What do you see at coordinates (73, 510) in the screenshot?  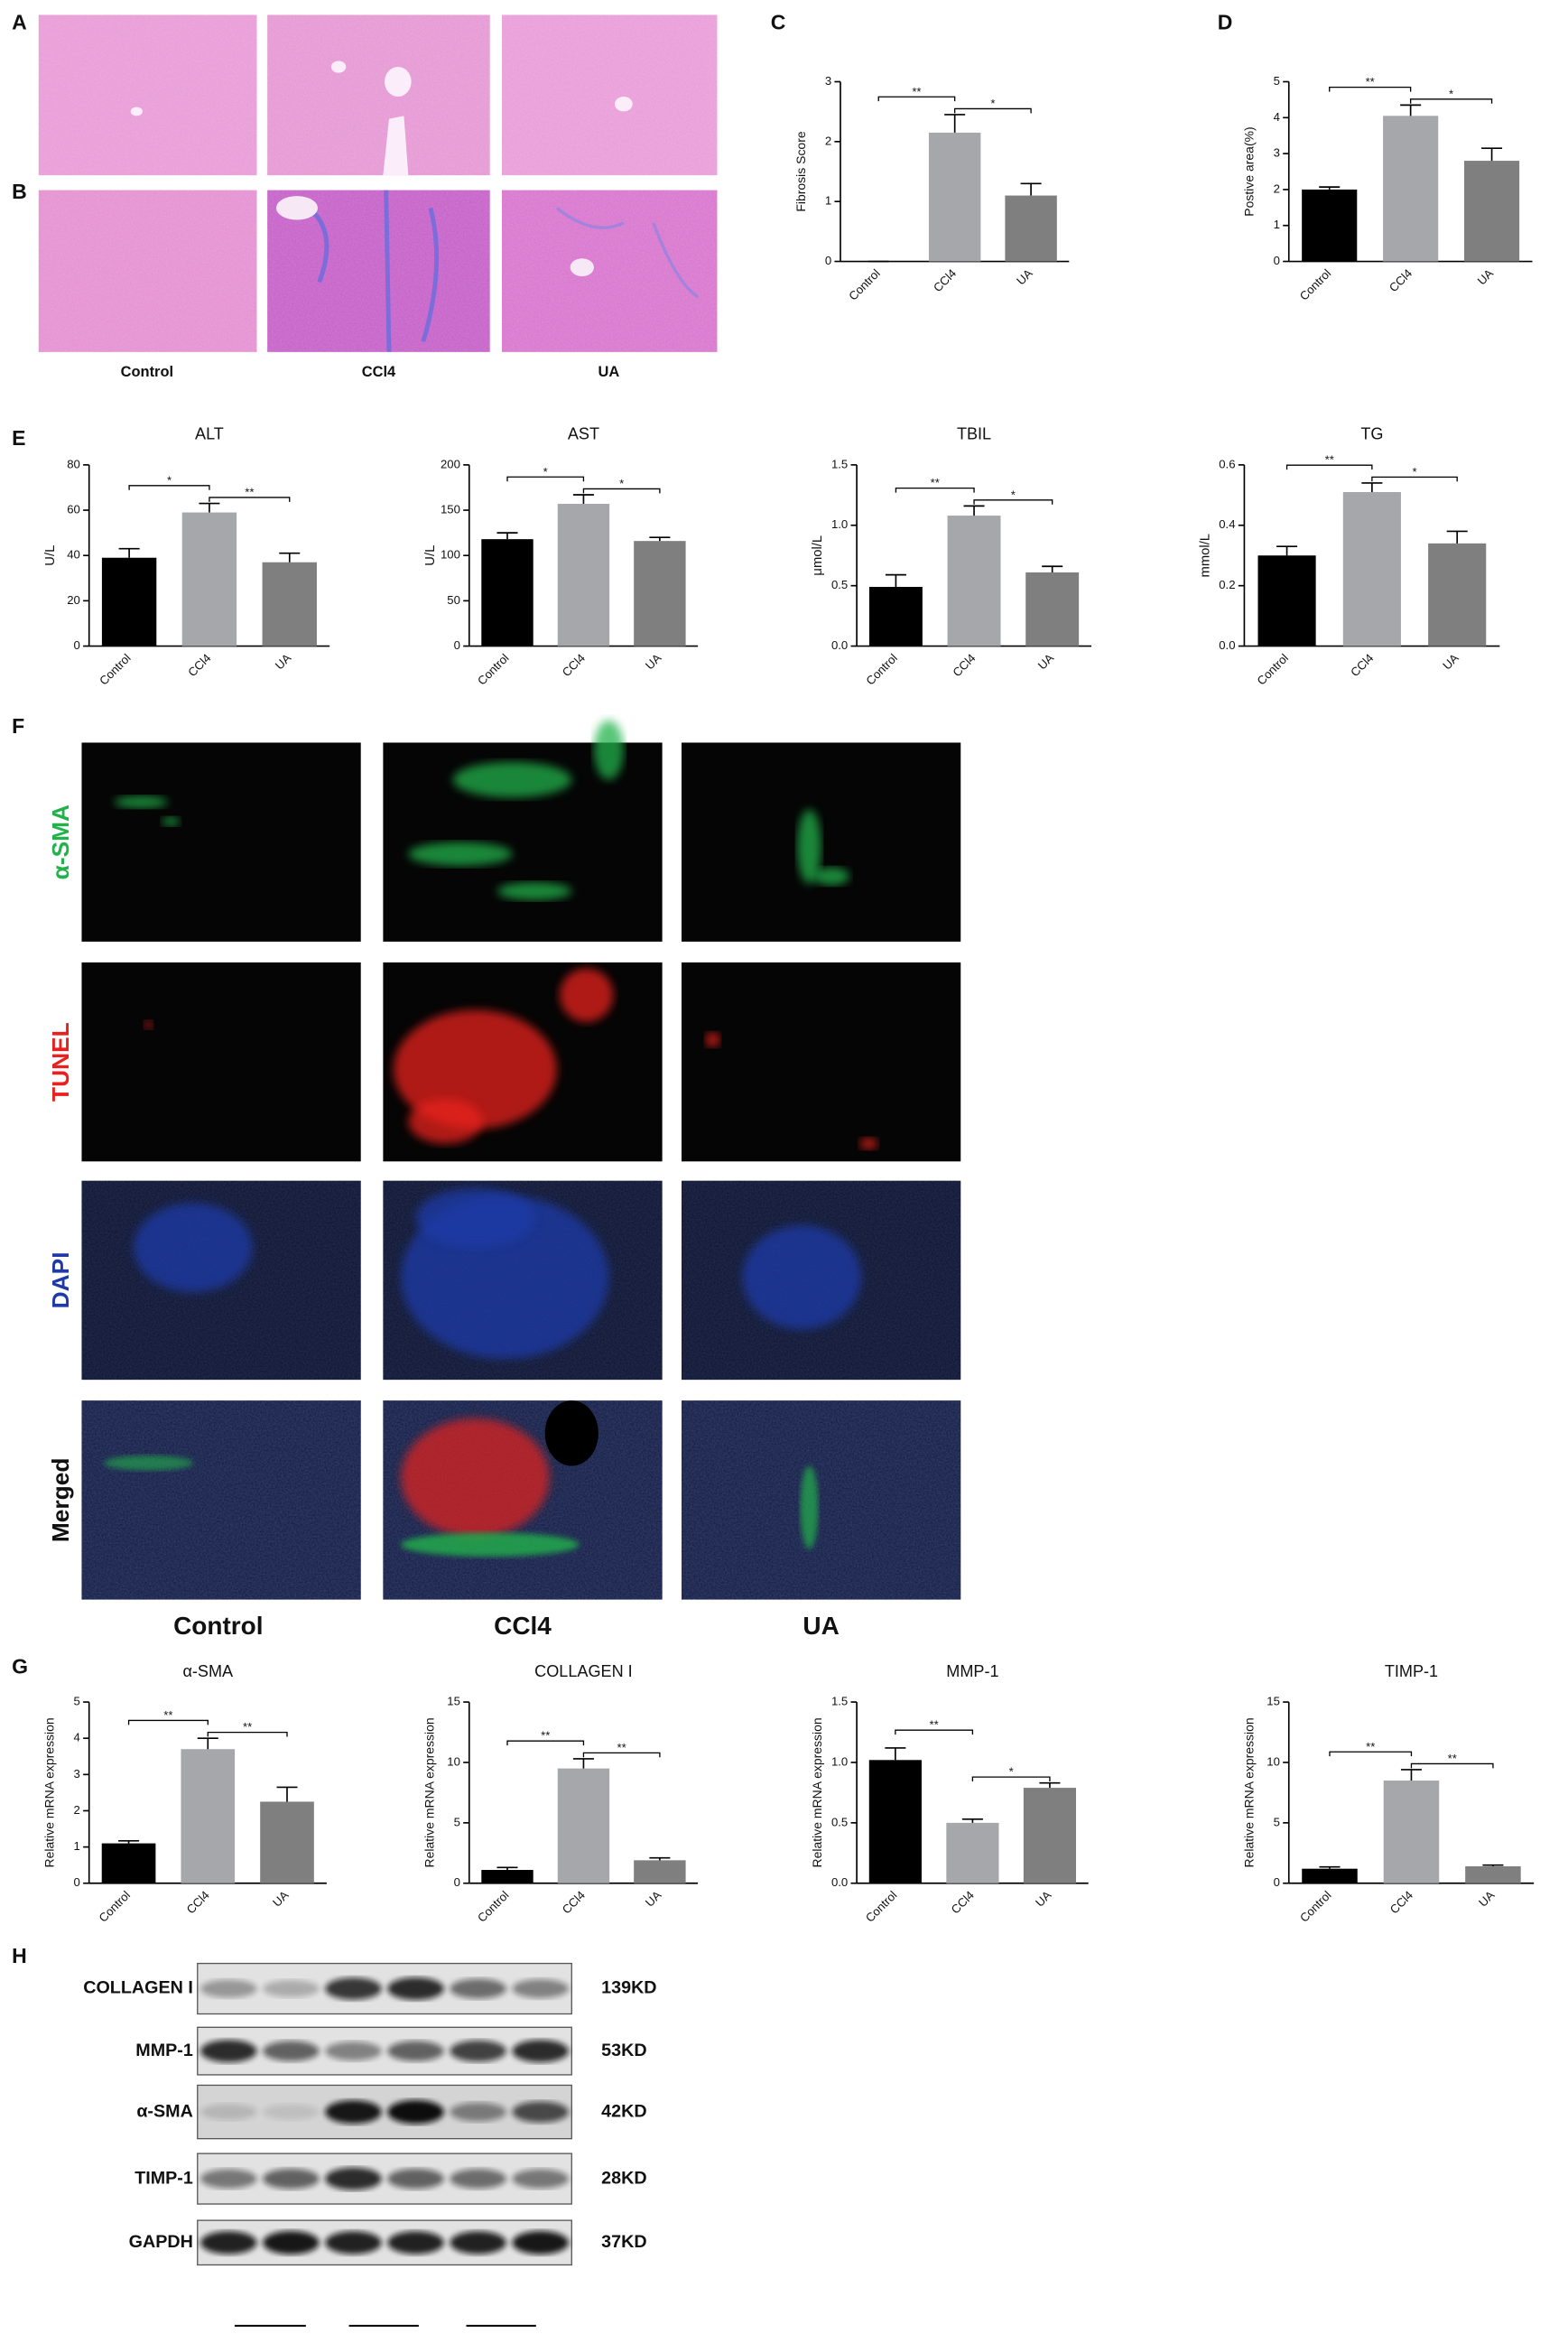 I see `y-tick-label: 60` at bounding box center [73, 510].